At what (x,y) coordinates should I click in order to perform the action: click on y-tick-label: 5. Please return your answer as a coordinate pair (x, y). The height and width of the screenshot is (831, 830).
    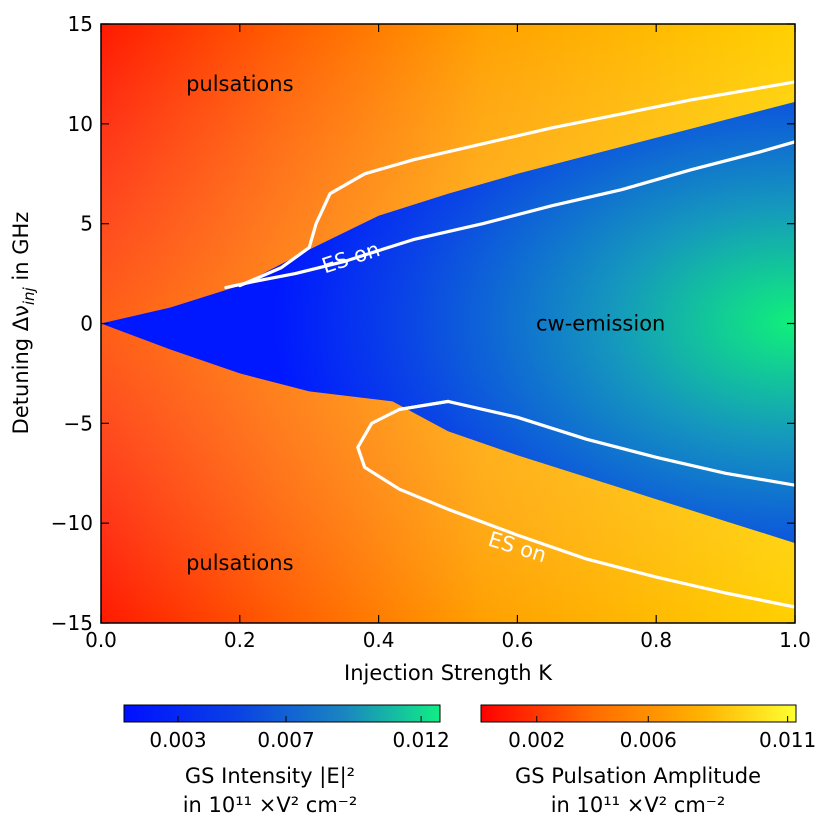
    Looking at the image, I should click on (86, 224).